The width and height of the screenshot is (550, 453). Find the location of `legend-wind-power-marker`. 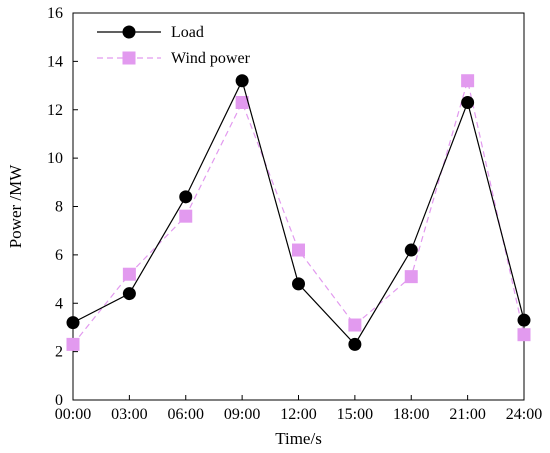

legend-wind-power-marker is located at coordinates (129, 58).